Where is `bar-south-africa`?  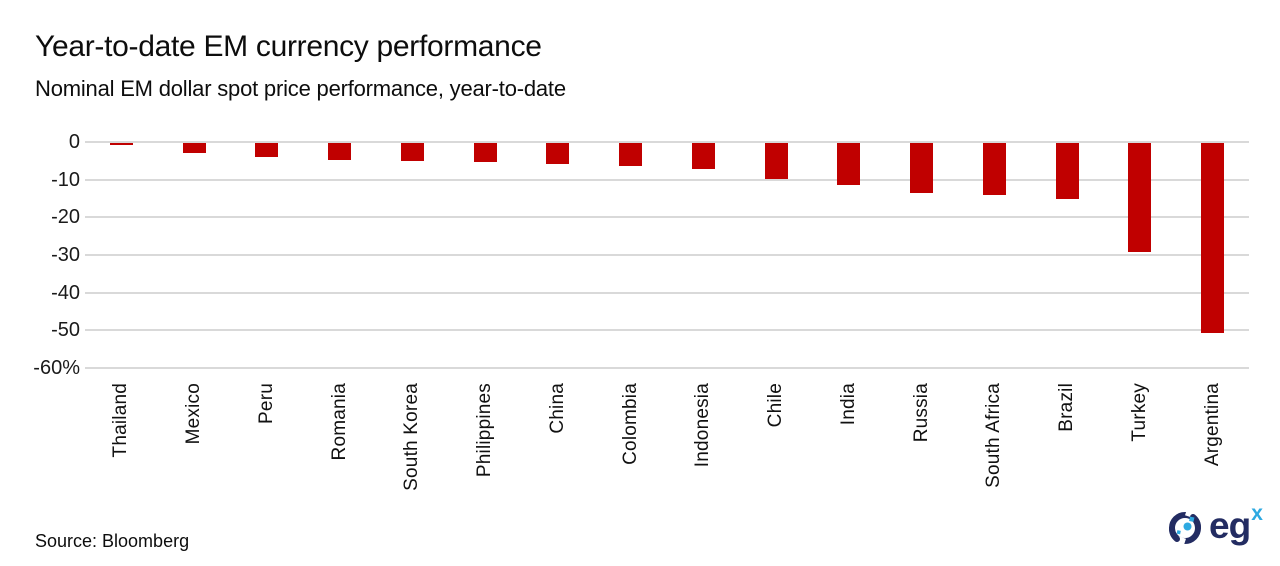
bar-south-africa is located at coordinates (994, 169).